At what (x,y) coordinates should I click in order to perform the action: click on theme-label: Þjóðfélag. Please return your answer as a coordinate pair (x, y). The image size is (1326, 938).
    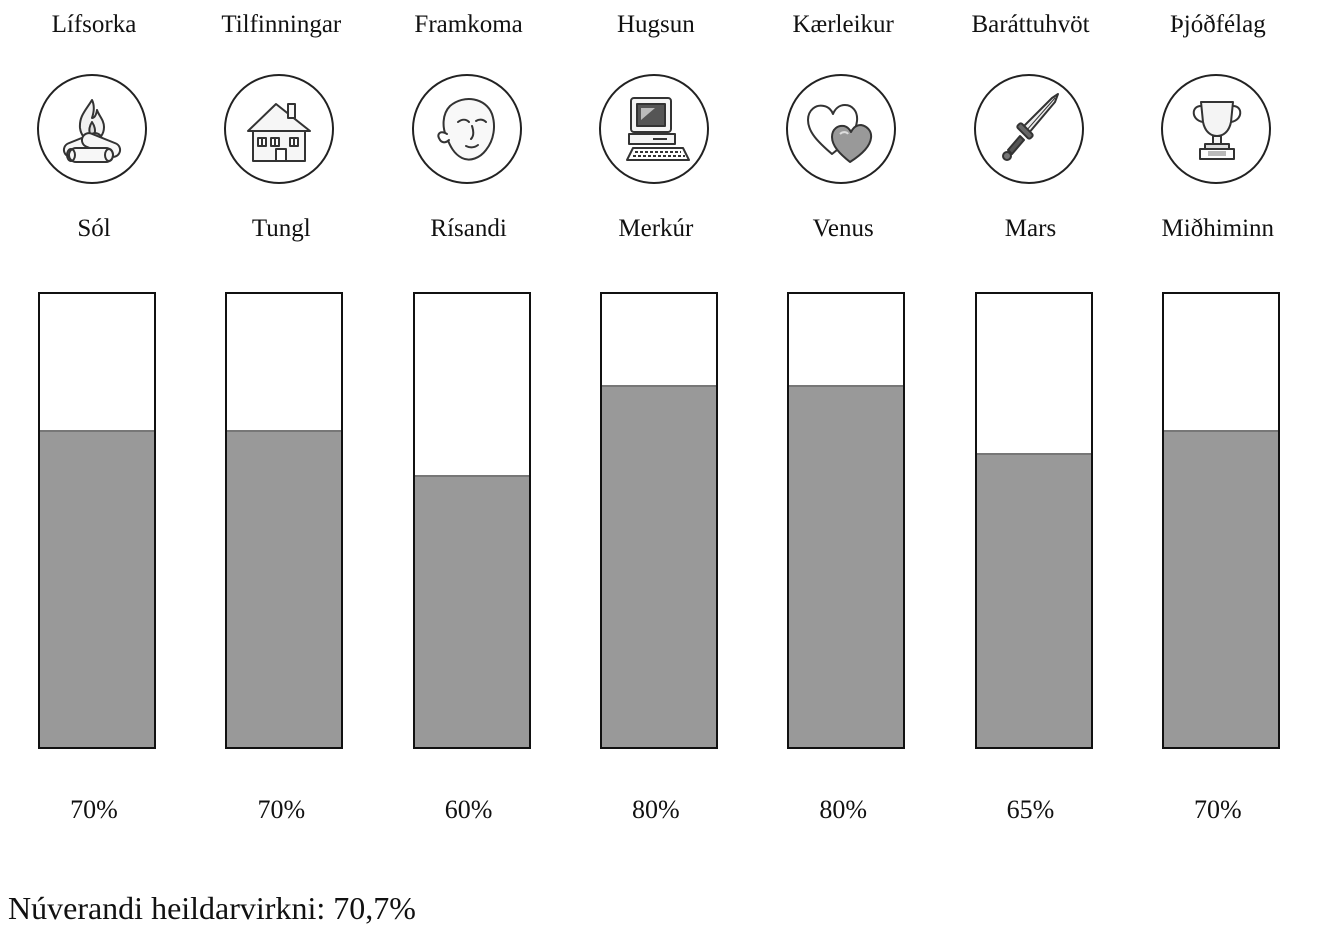
    Looking at the image, I should click on (1217, 24).